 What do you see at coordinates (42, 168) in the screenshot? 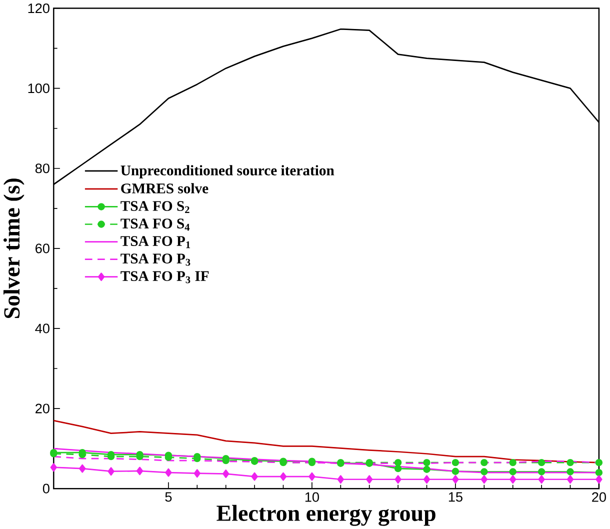
I see `y-tick-label: 80` at bounding box center [42, 168].